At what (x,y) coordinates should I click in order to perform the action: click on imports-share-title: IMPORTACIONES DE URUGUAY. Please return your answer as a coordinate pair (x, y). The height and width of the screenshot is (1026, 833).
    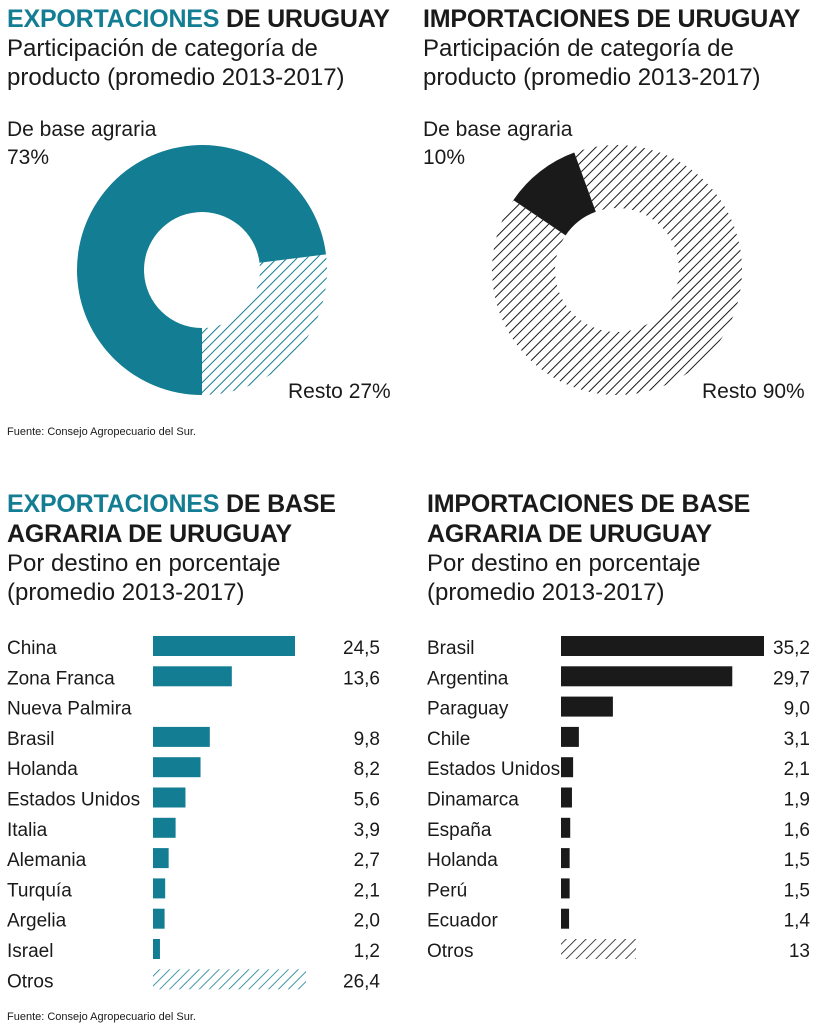
    Looking at the image, I should click on (612, 19).